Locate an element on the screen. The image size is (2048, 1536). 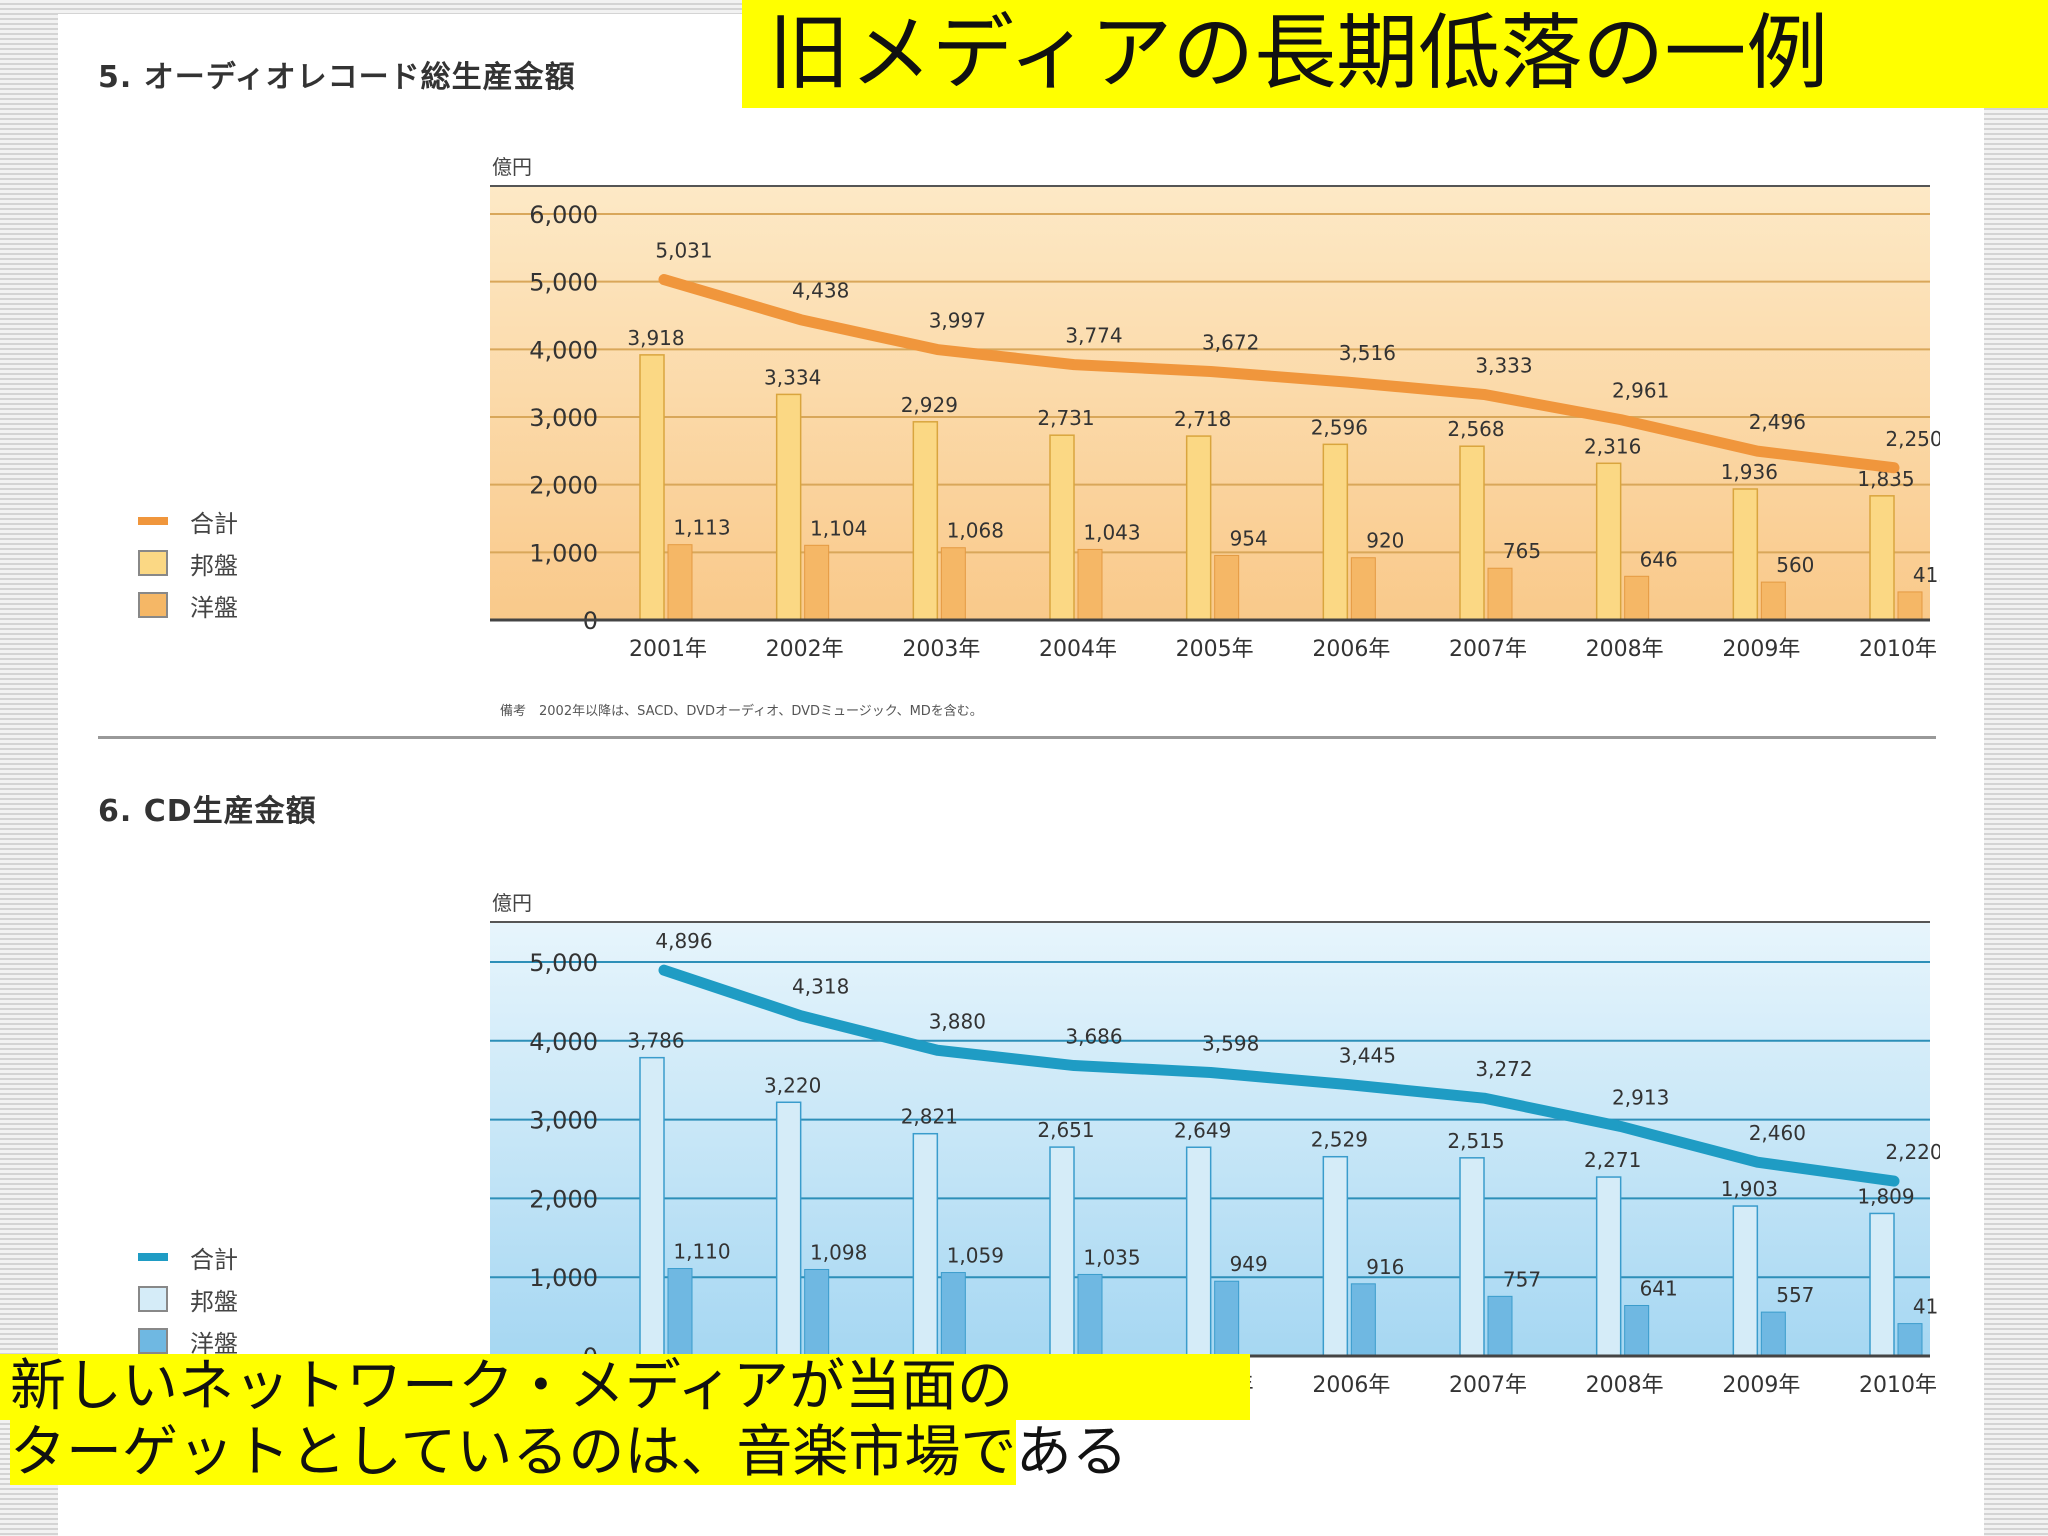
total-line is located at coordinates (1279, 1075).